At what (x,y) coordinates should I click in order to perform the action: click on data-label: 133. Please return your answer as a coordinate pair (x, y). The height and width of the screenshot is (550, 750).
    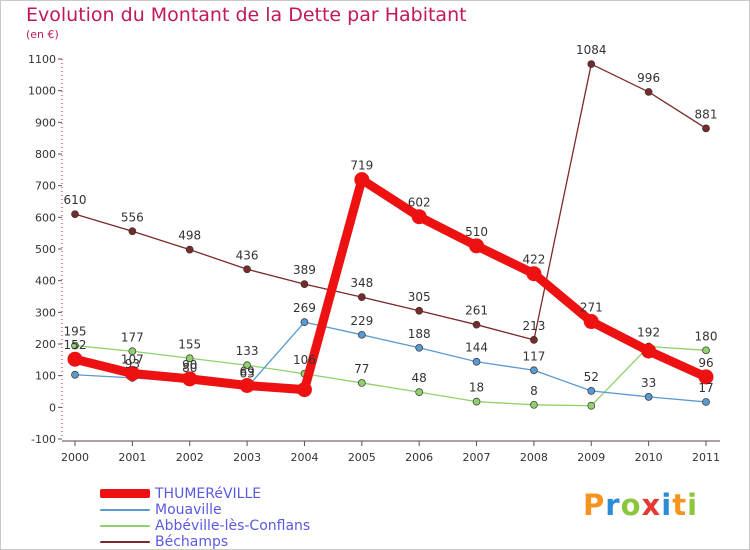
    Looking at the image, I should click on (247, 351).